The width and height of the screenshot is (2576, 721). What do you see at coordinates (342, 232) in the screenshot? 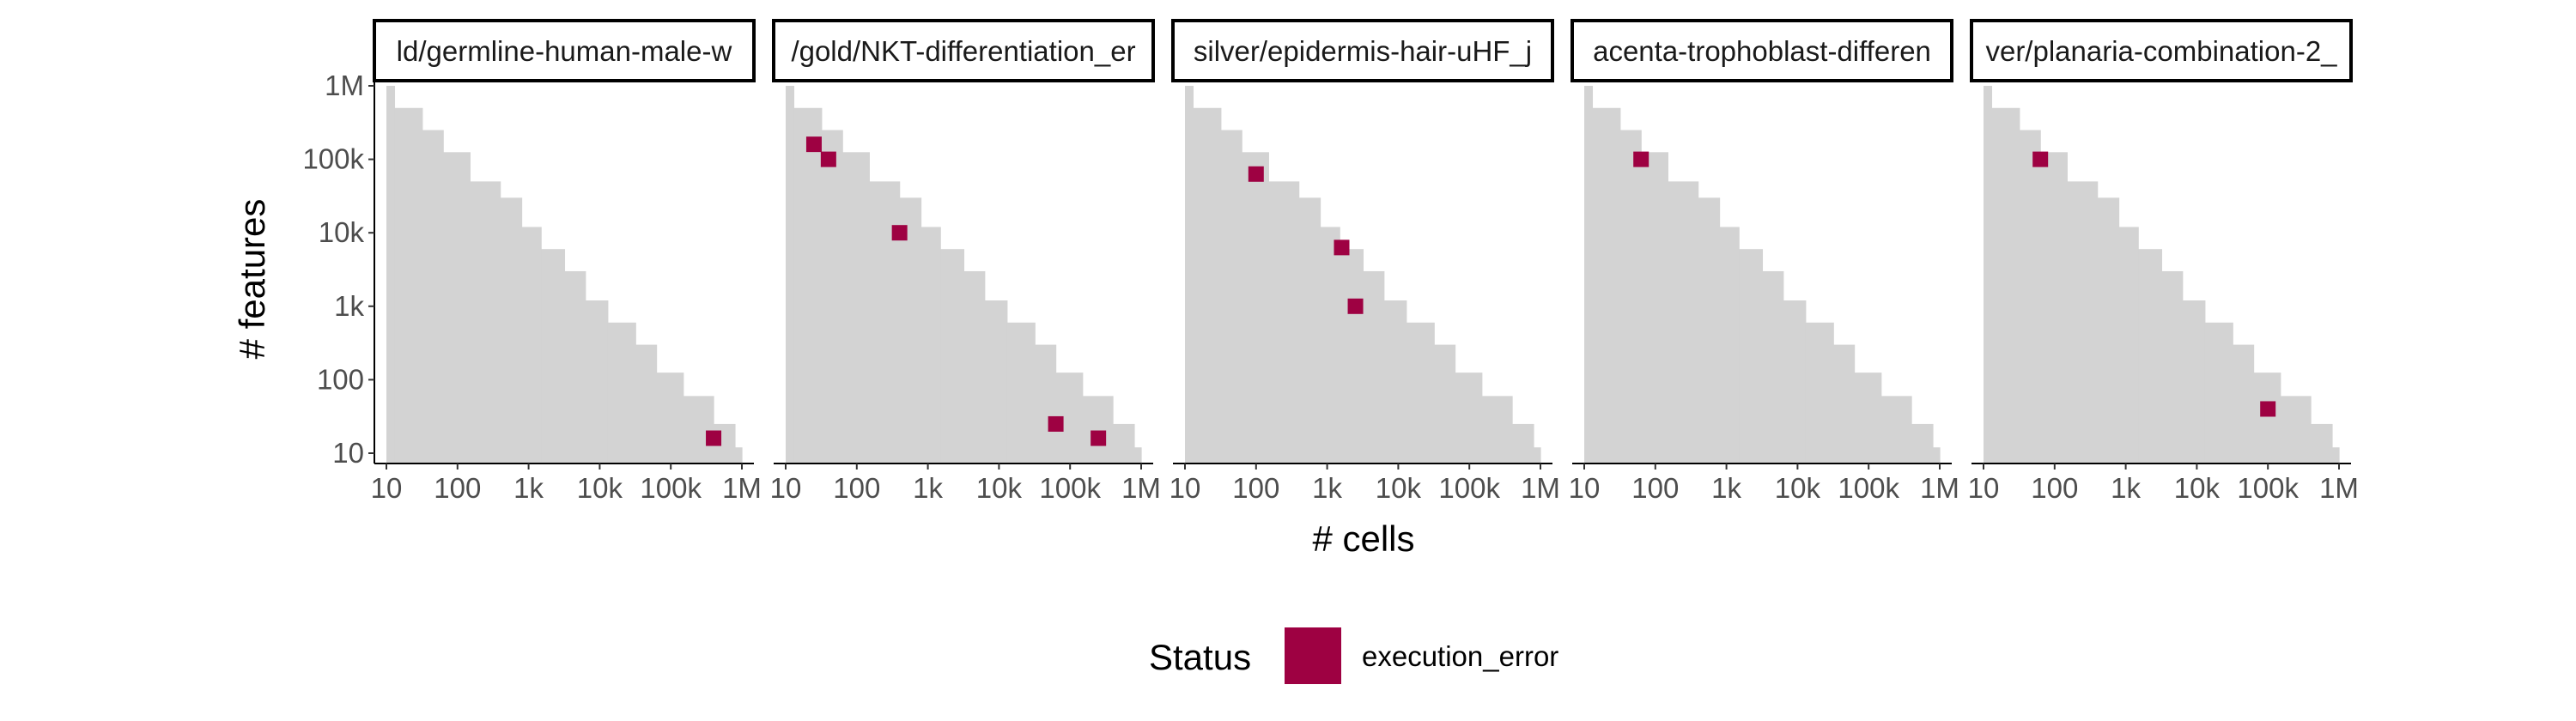
I see `y-tick-label: 10k` at bounding box center [342, 232].